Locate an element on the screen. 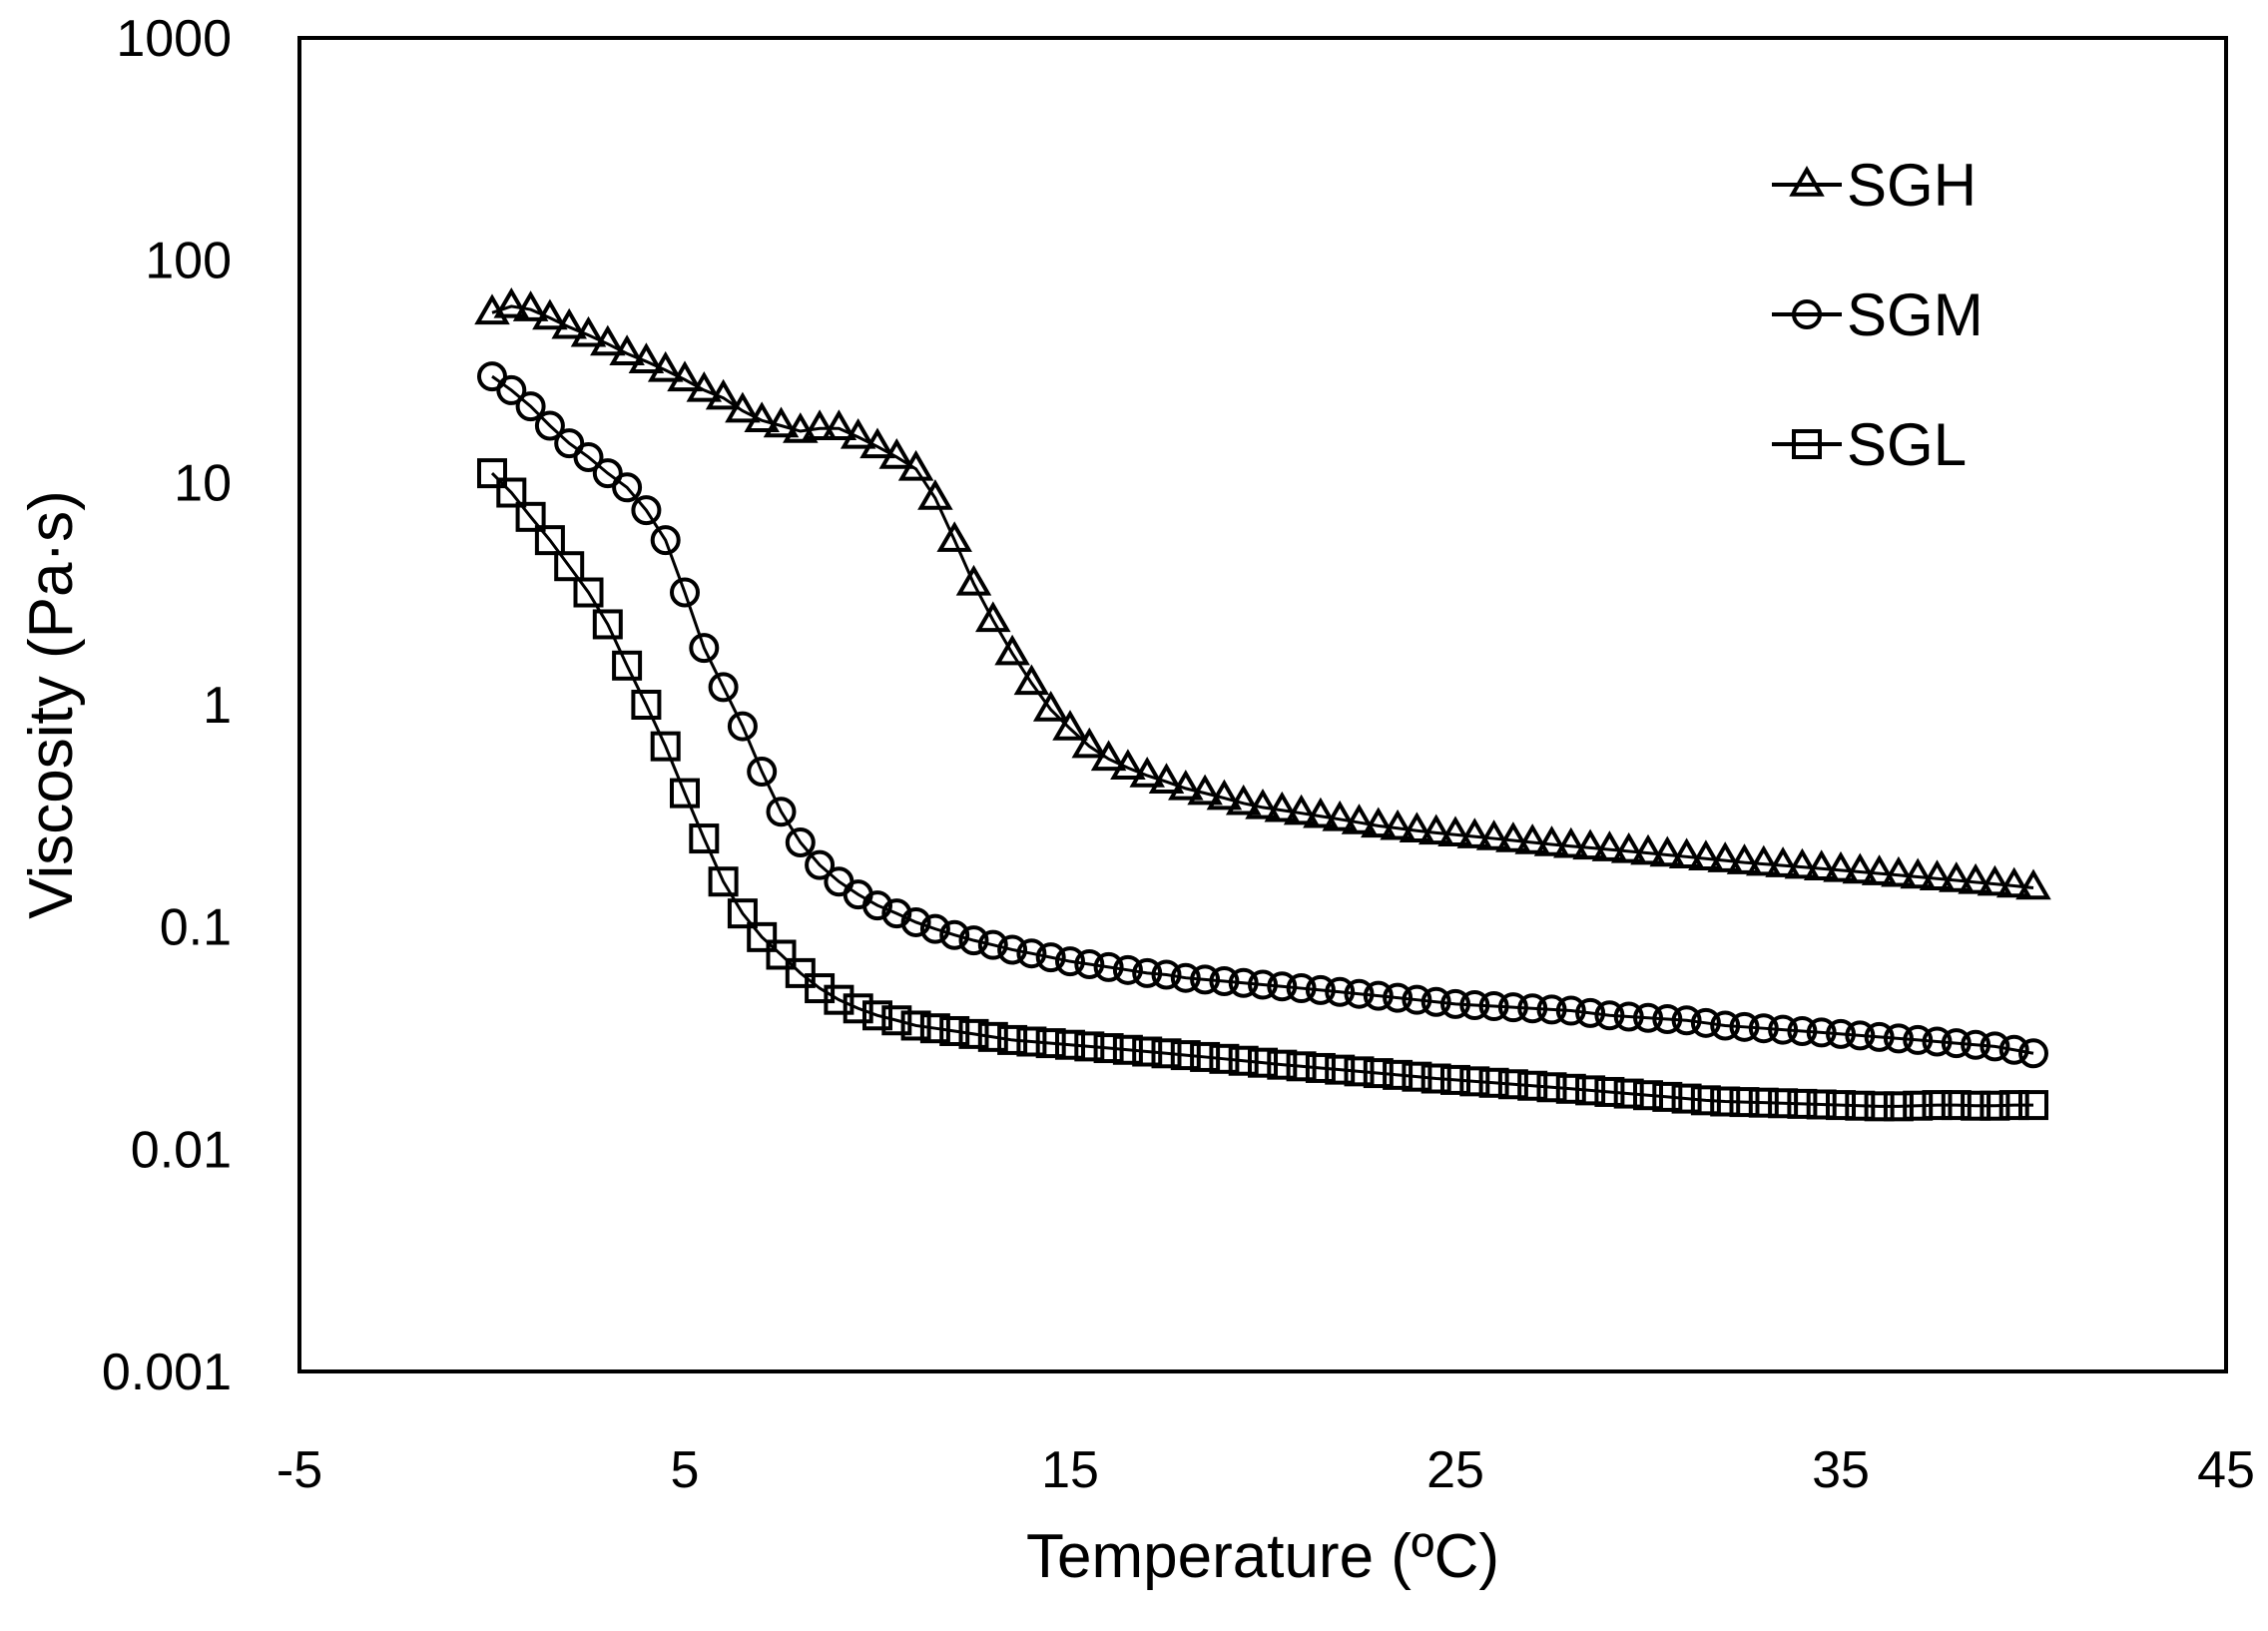 The image size is (2268, 1631). legend-item-sgm: SGM is located at coordinates (1878, 314).